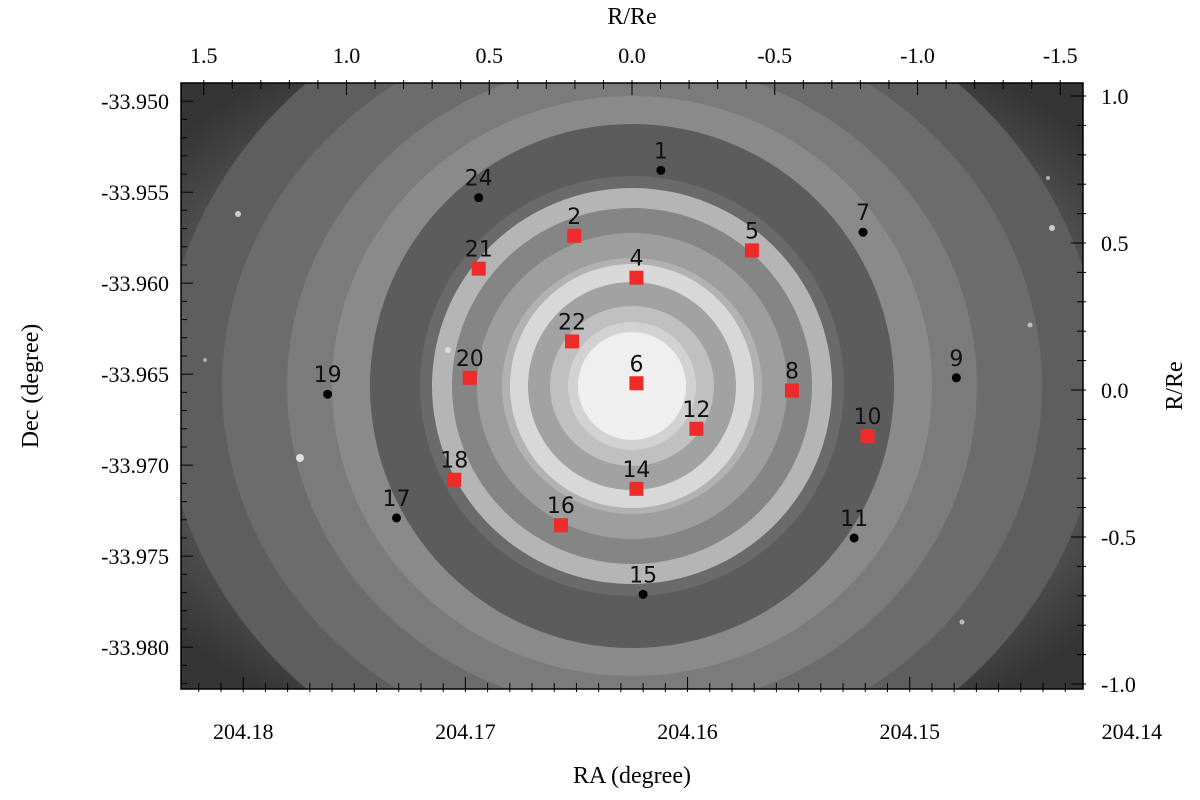  What do you see at coordinates (1060, 55) in the screenshot?
I see `x2-tick-label: -1.5` at bounding box center [1060, 55].